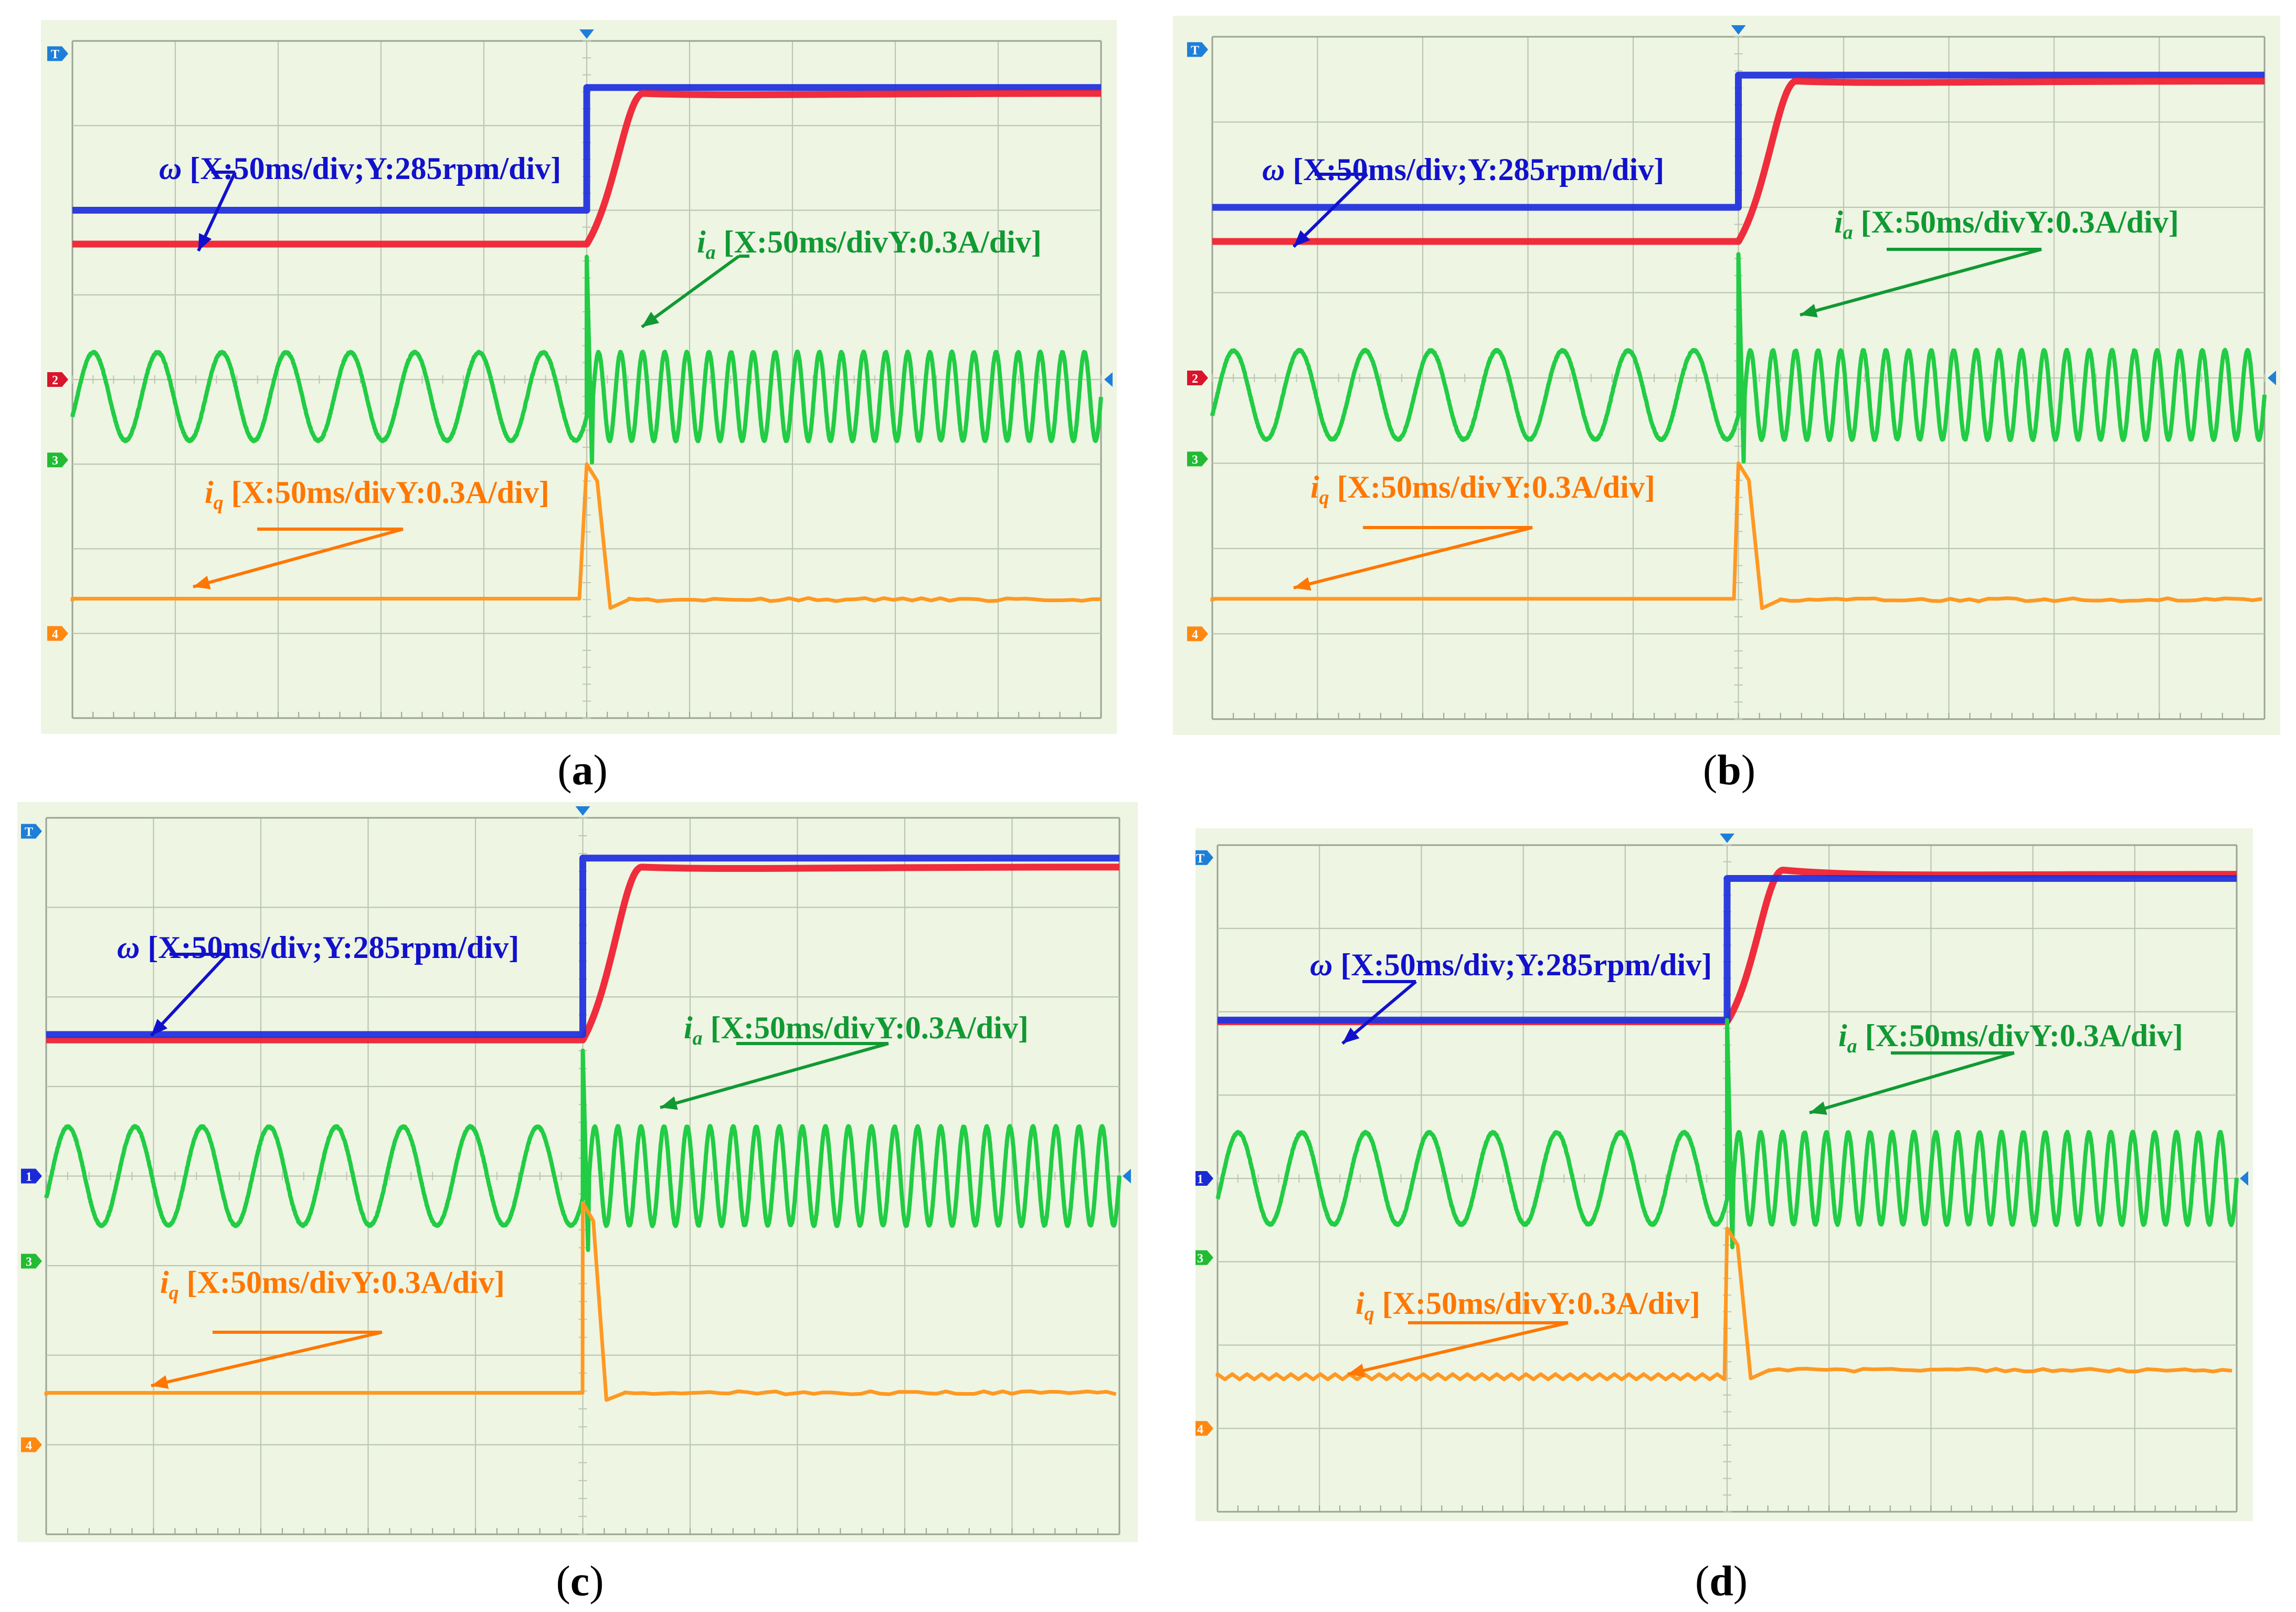 This screenshot has height=1612, width=2296. Describe the element at coordinates (29, 1177) in the screenshot. I see `channel-marker-1-label: 1` at that location.